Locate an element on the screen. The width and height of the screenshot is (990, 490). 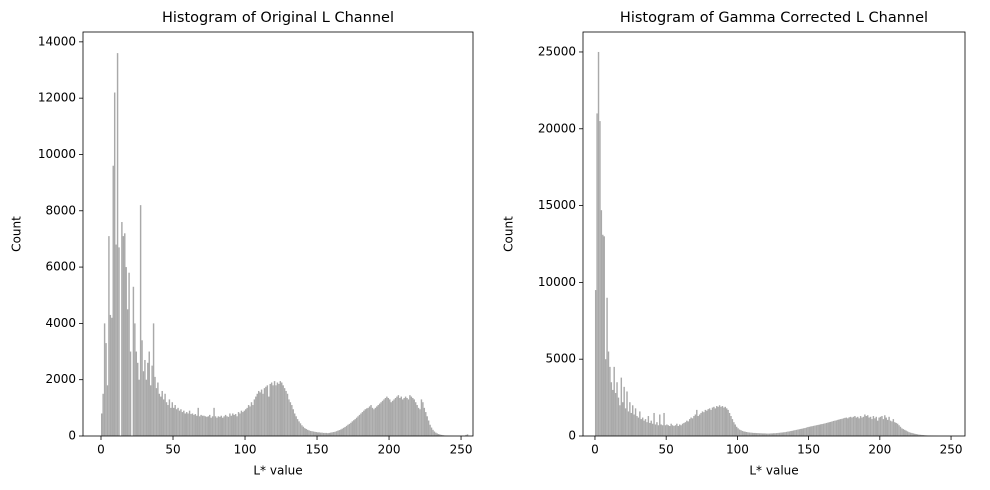
x-tick-label: 150 is located at coordinates (317, 450).